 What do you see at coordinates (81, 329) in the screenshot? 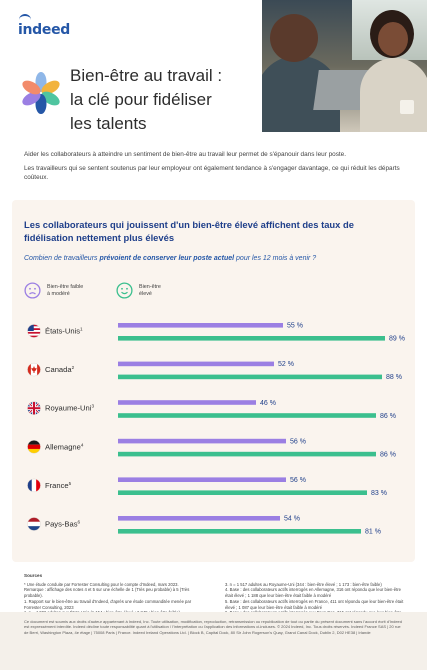
I see `footnote-ref: 1` at bounding box center [81, 329].